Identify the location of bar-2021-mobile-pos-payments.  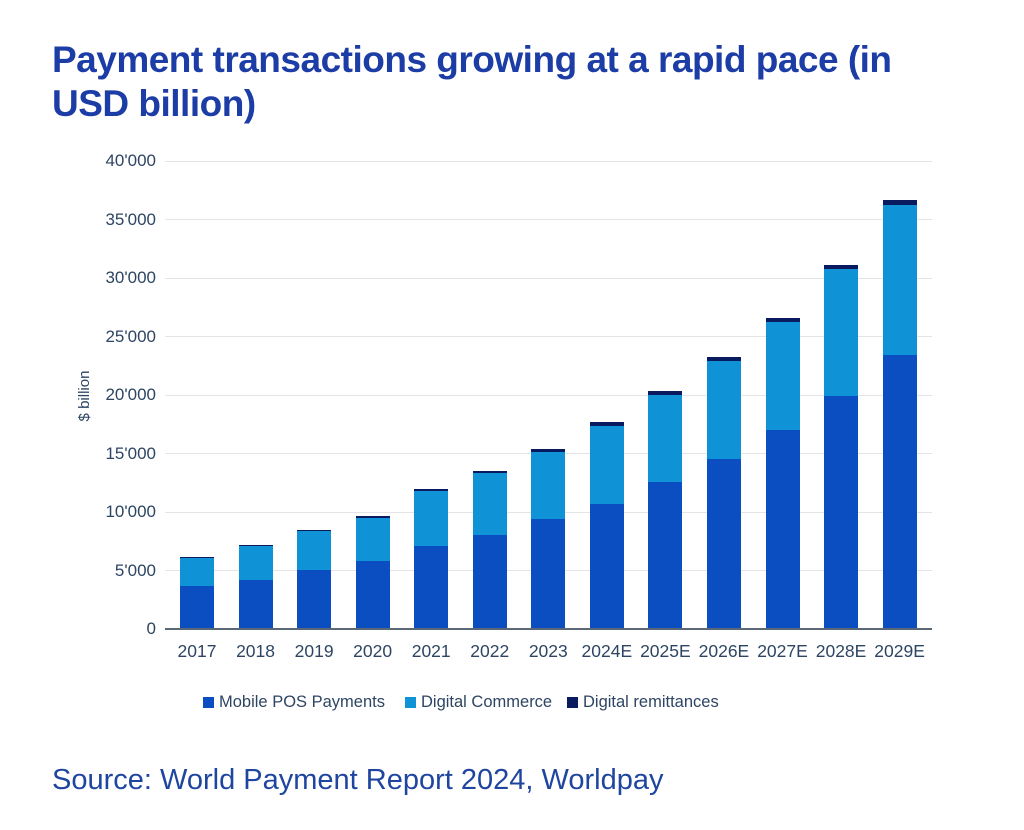
(431, 587).